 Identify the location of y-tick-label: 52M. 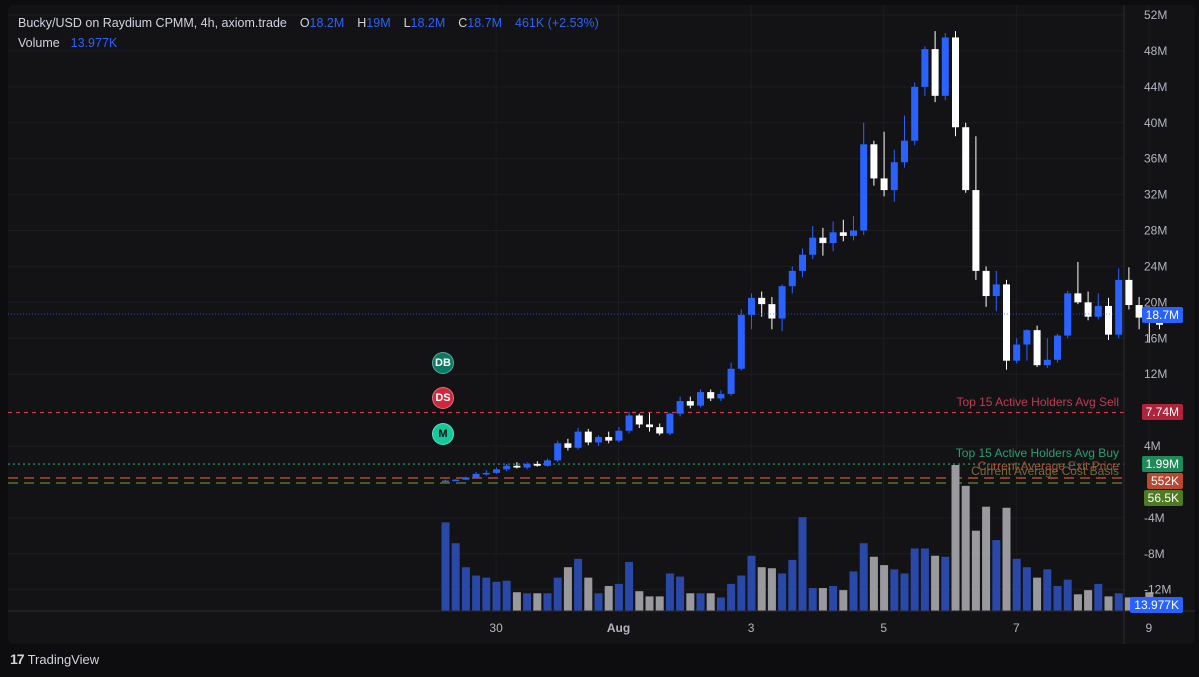
(1155, 15).